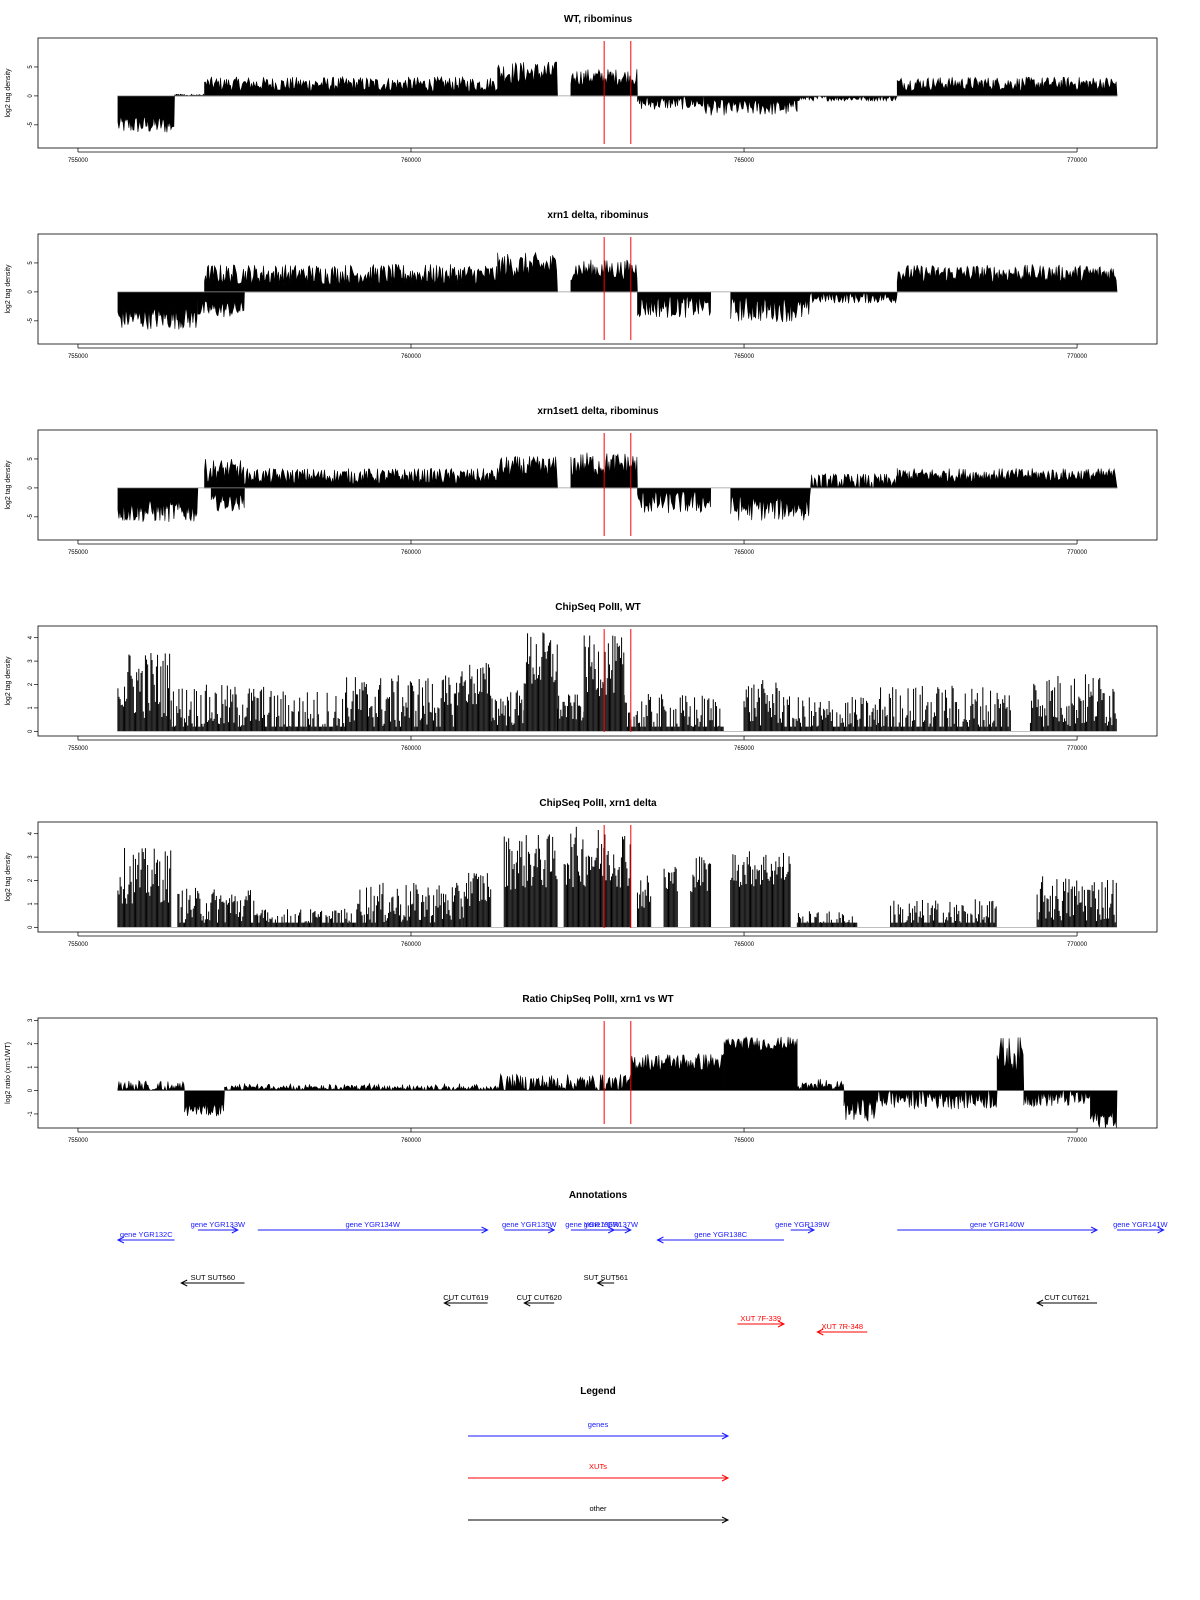 This screenshot has width=1200, height=1600. What do you see at coordinates (8, 1073) in the screenshot?
I see `y-axis-label: log2 ratio (xrn1/WT)` at bounding box center [8, 1073].